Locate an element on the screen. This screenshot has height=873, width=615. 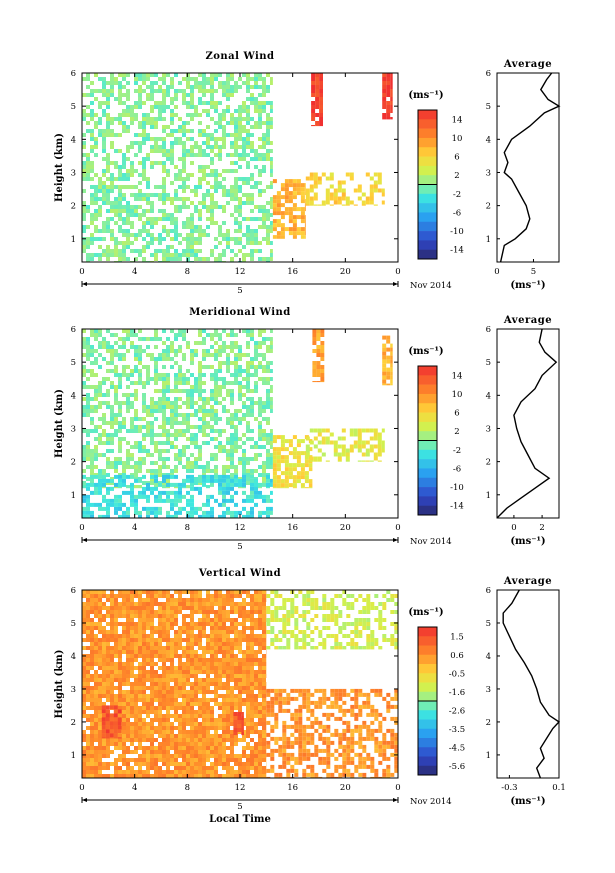
x-tick-label: 8 is located at coordinates (187, 528).